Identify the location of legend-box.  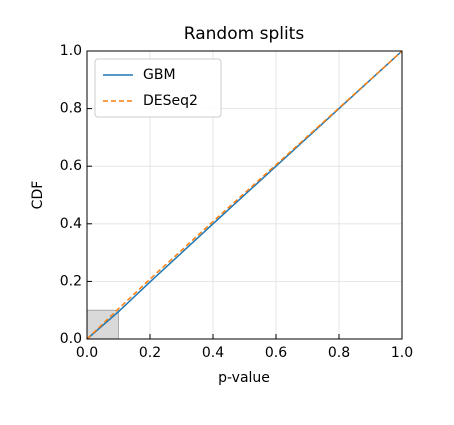
(158, 88).